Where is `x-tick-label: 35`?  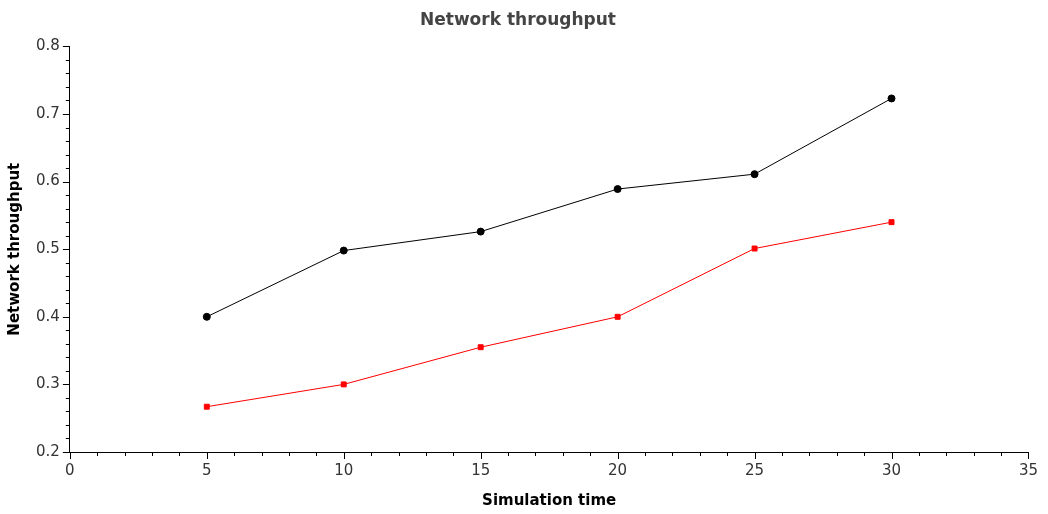
x-tick-label: 35 is located at coordinates (1028, 469).